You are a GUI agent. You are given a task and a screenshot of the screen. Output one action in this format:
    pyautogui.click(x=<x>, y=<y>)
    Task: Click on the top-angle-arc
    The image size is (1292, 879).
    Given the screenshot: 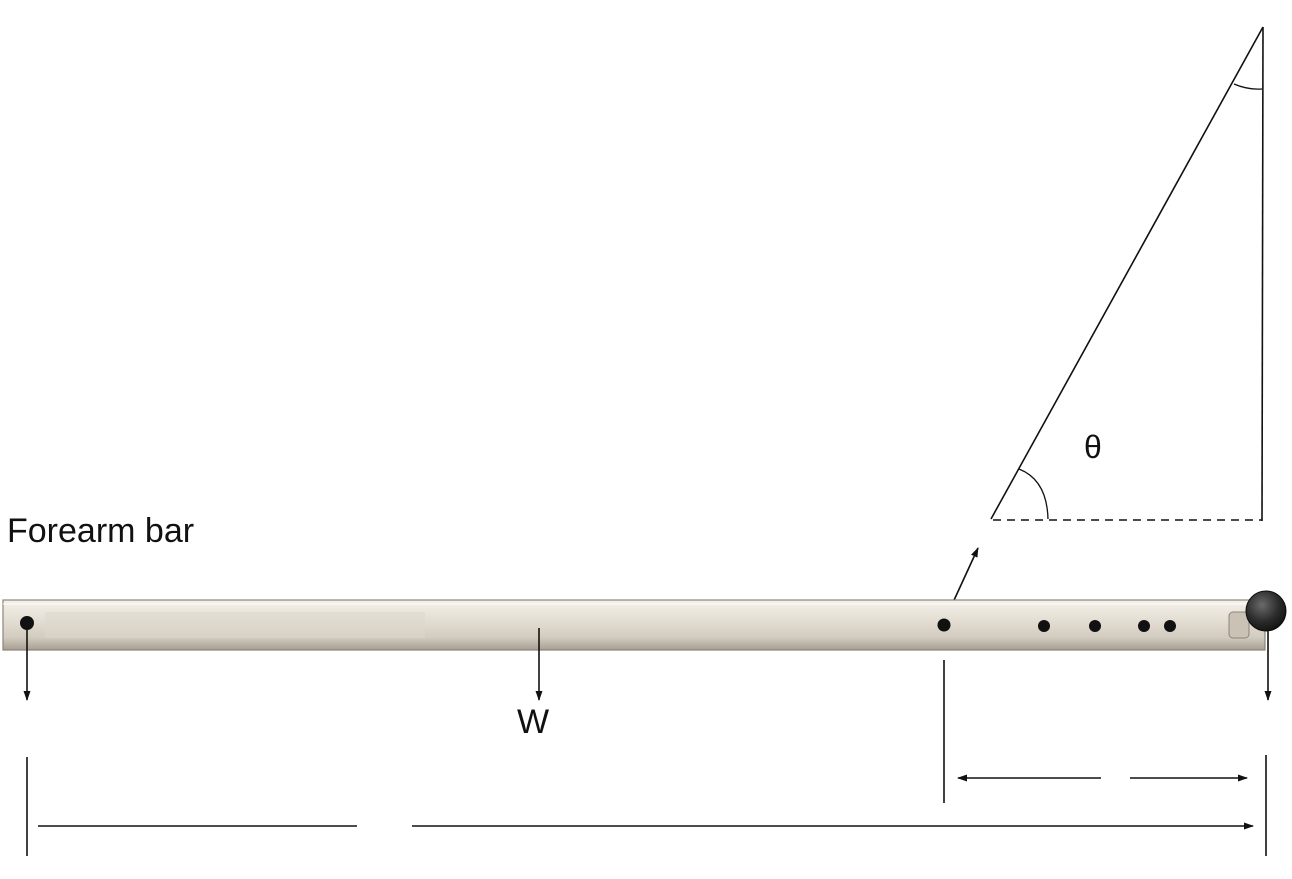 What is the action you would take?
    pyautogui.click(x=1248, y=86)
    